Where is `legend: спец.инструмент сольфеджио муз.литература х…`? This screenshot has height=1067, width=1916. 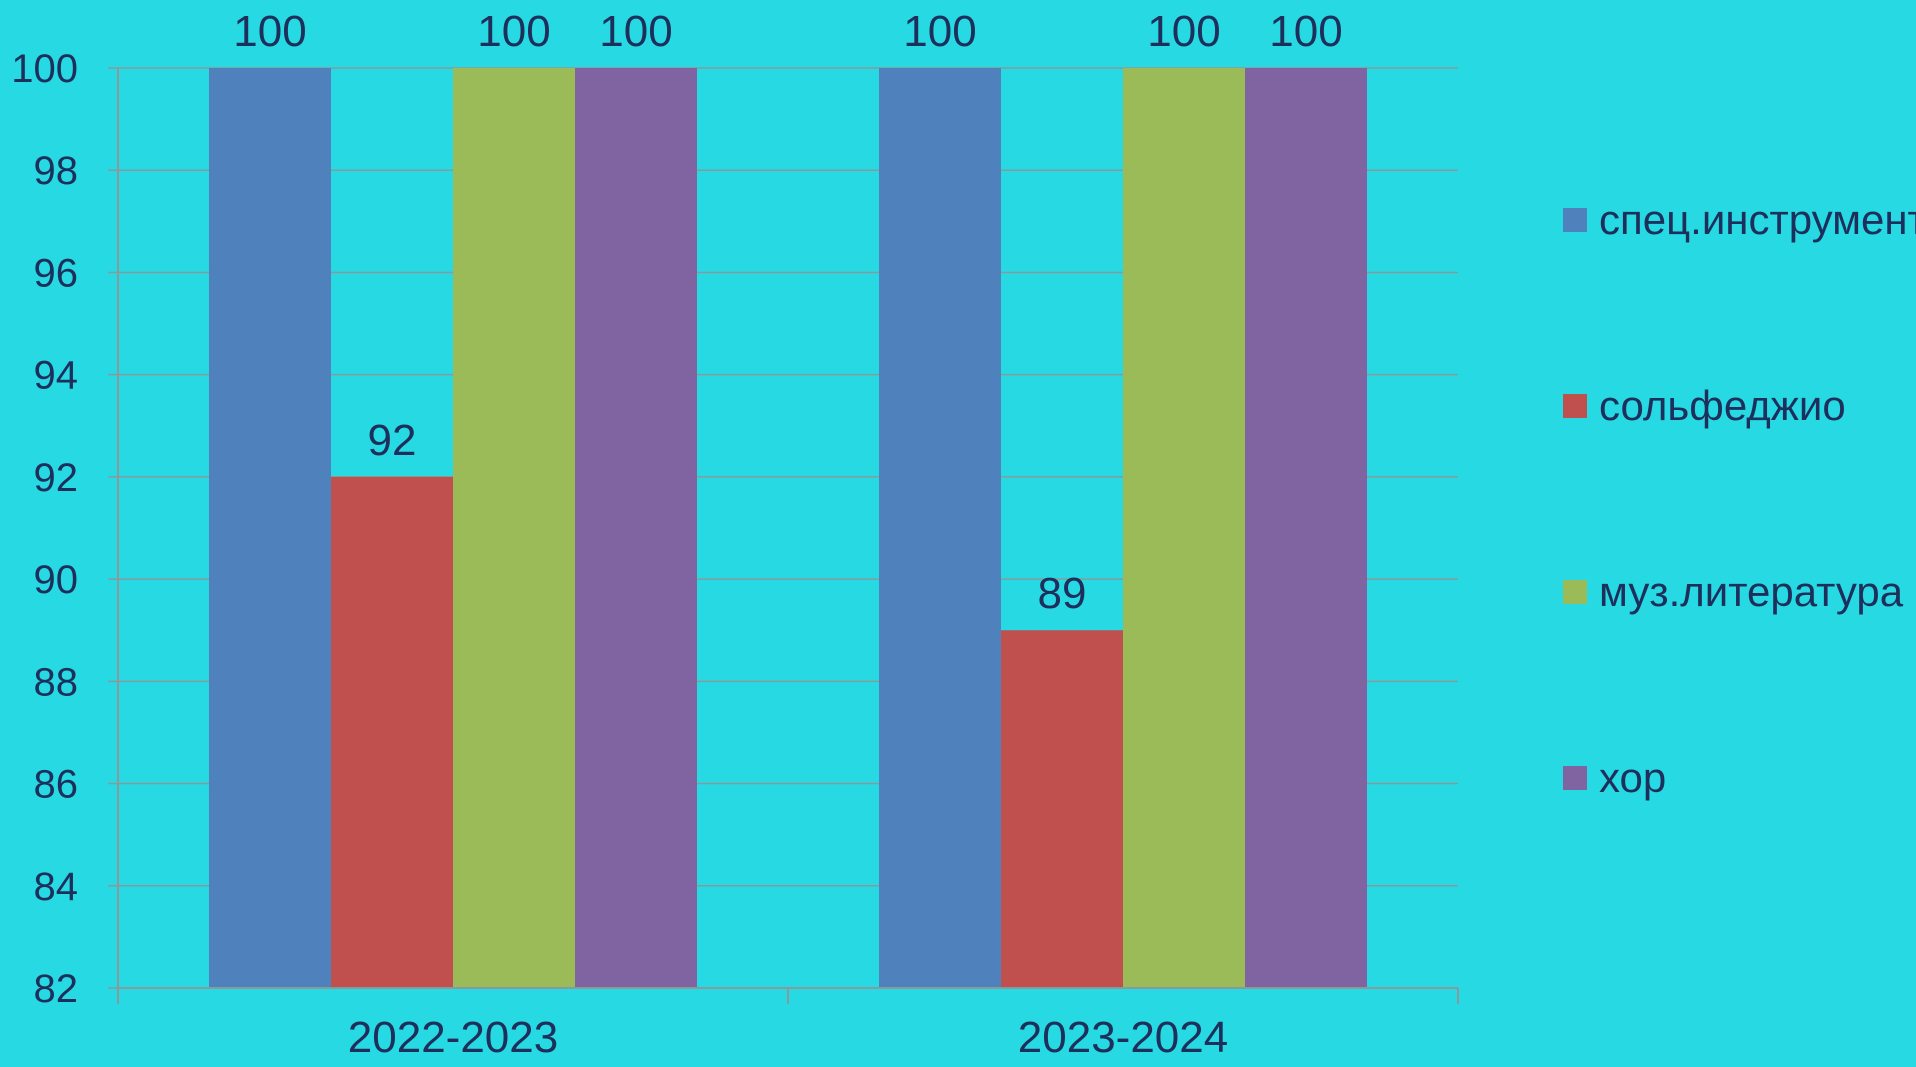 legend: спец.инструмент сольфеджио муз.литература х… is located at coordinates (1739, 498).